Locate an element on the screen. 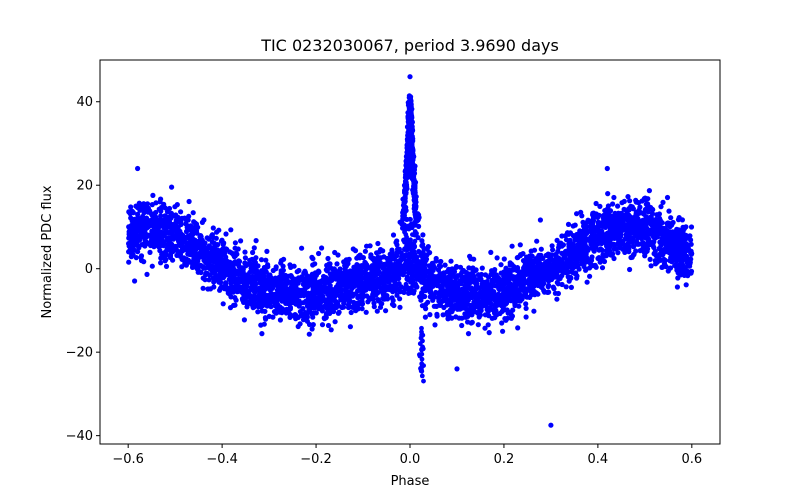 This screenshot has width=800, height=500. x-tick-label: 0.0 is located at coordinates (410, 459).